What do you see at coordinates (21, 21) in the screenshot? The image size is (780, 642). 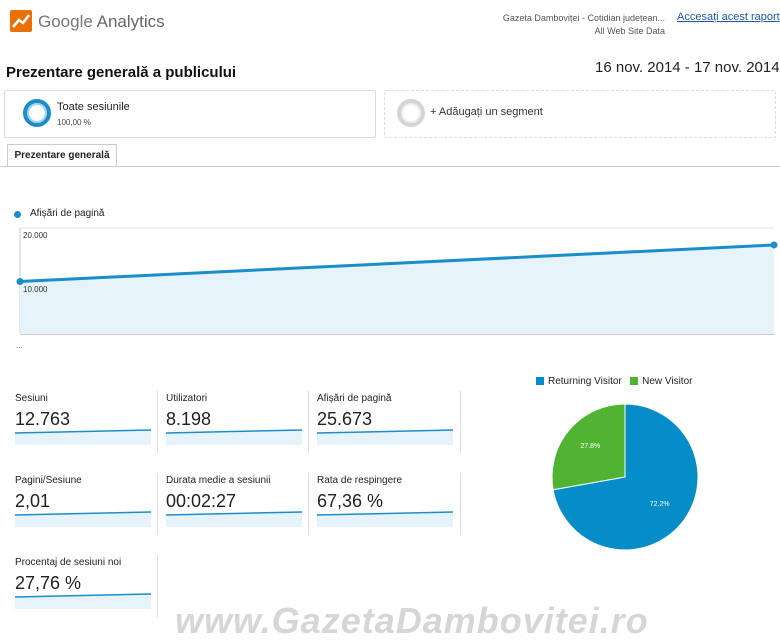 I see `analytics-logo-icon` at bounding box center [21, 21].